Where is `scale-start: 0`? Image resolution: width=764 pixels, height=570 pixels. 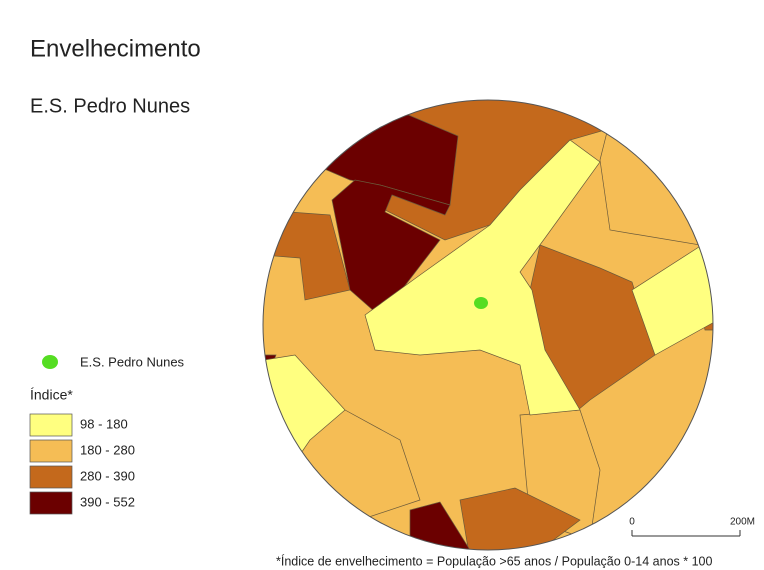
scale-start: 0 is located at coordinates (632, 522).